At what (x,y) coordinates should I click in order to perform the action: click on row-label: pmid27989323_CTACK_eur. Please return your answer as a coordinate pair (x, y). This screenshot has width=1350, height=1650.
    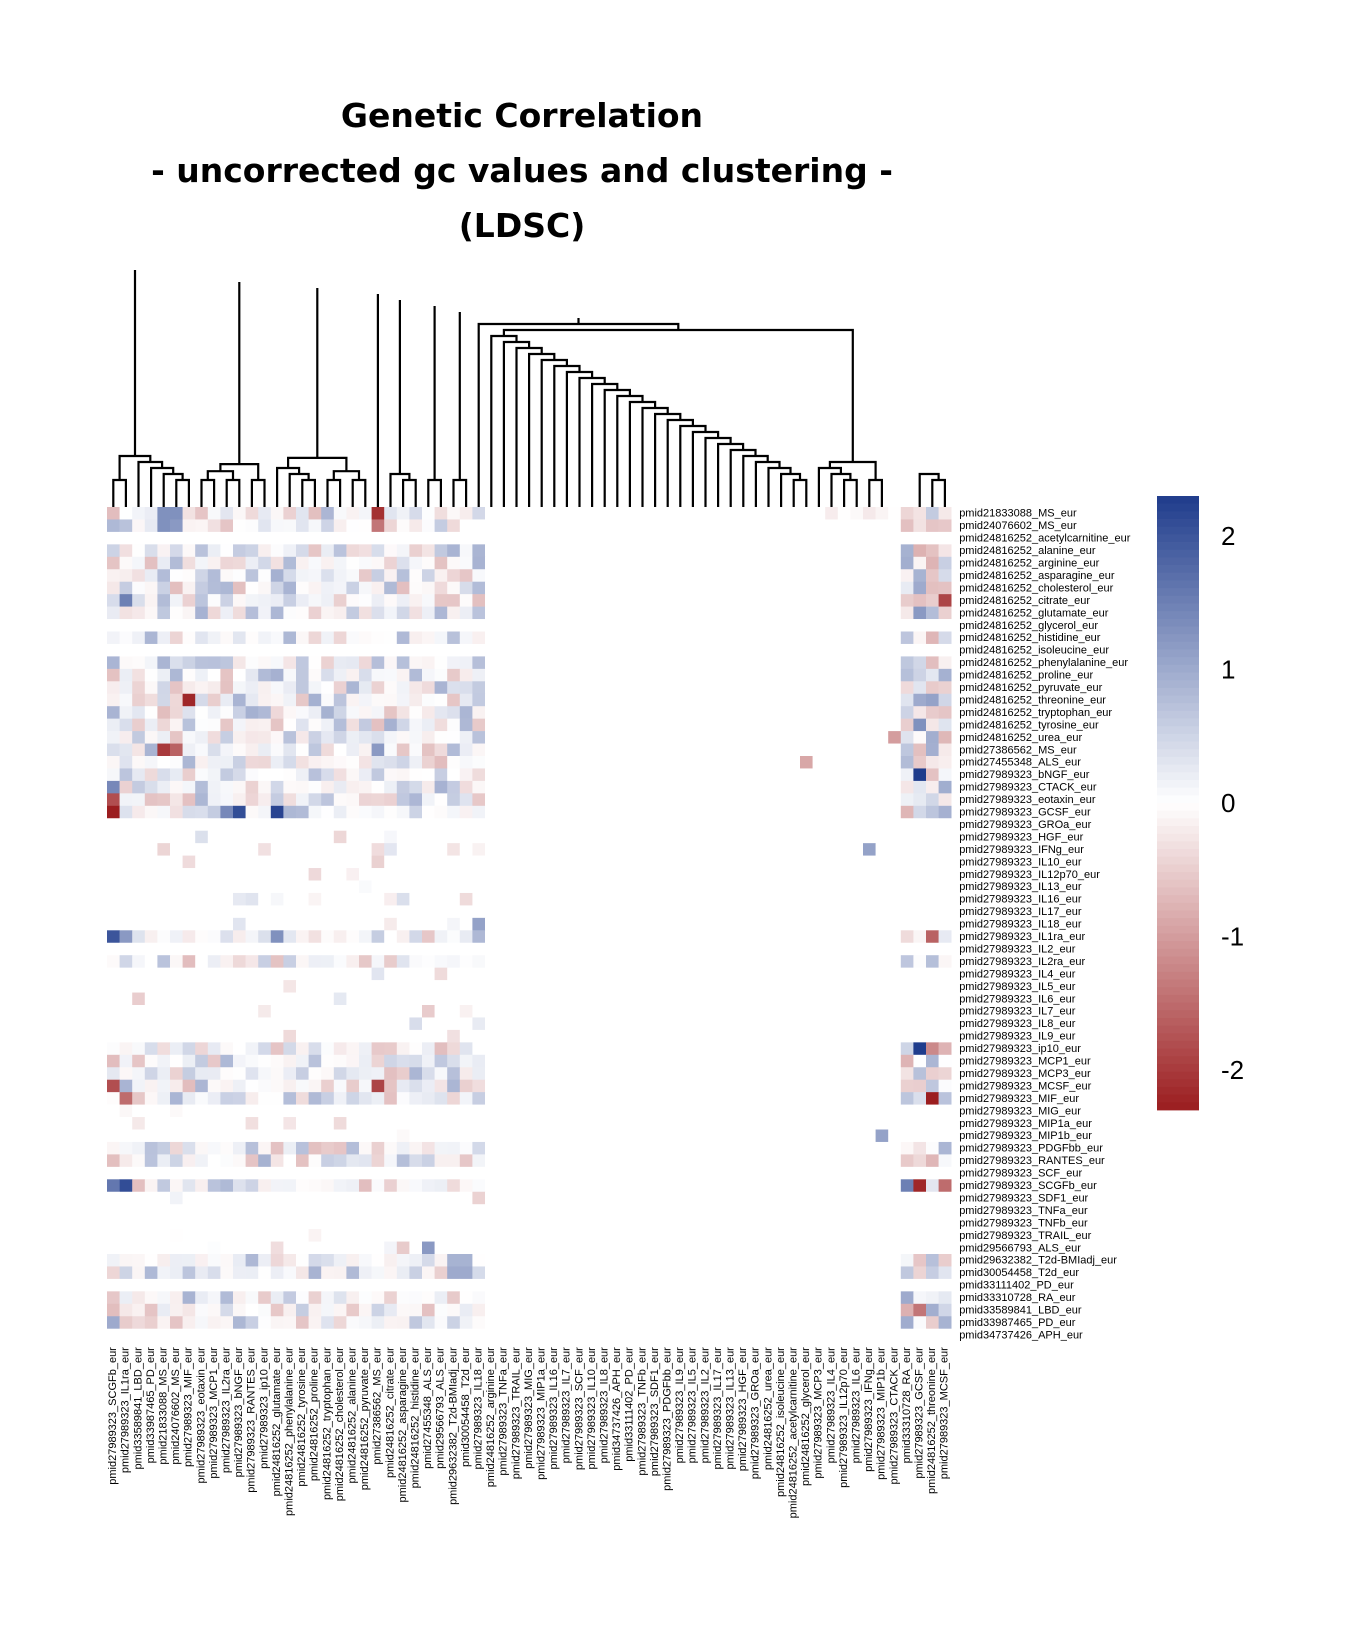
    Looking at the image, I should click on (1028, 788).